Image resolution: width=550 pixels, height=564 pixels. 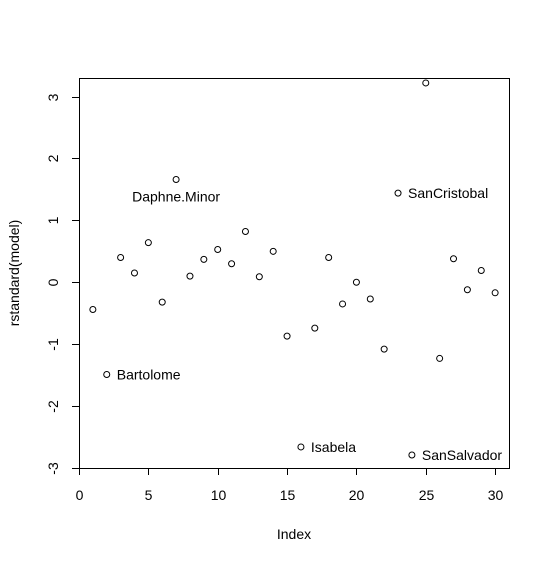 What do you see at coordinates (149, 495) in the screenshot?
I see `x-tick-label: 5` at bounding box center [149, 495].